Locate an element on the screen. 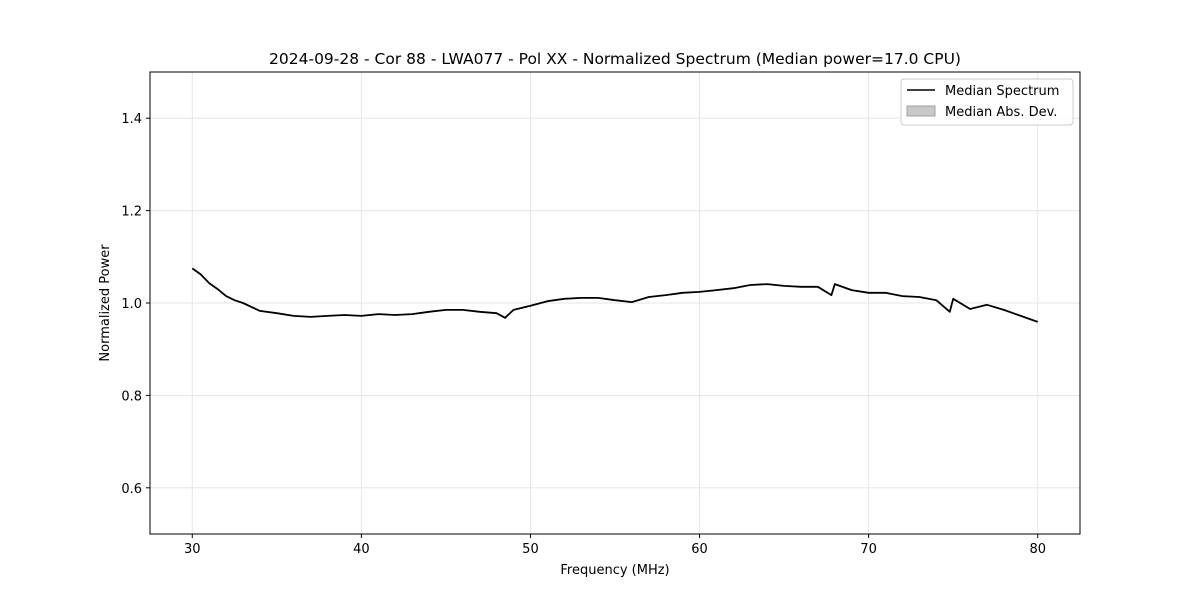  y-tick-label: 1.0 is located at coordinates (131, 304).